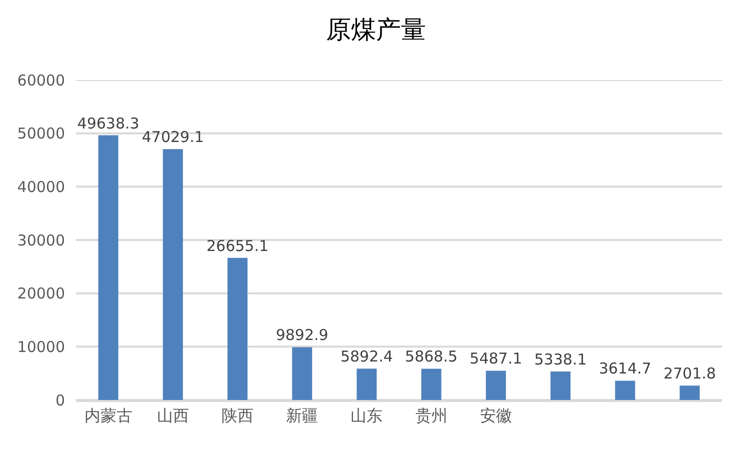 The image size is (752, 452). Describe the element at coordinates (108, 416) in the screenshot. I see `x-tick-label: 内蒙古` at that location.